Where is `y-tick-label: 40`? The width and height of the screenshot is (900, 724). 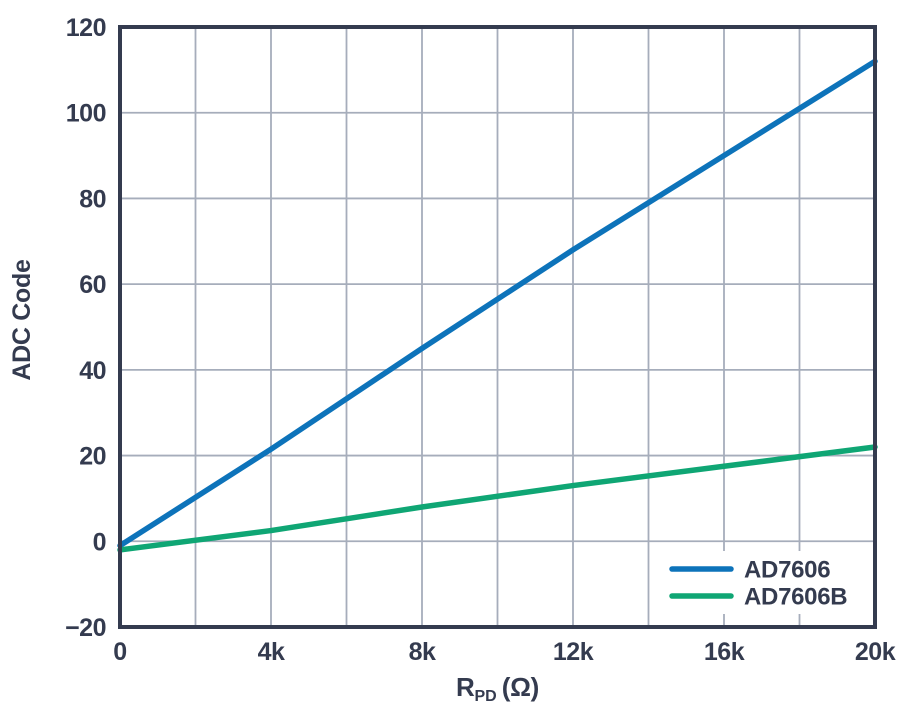
y-tick-label: 40 is located at coordinates (92, 371).